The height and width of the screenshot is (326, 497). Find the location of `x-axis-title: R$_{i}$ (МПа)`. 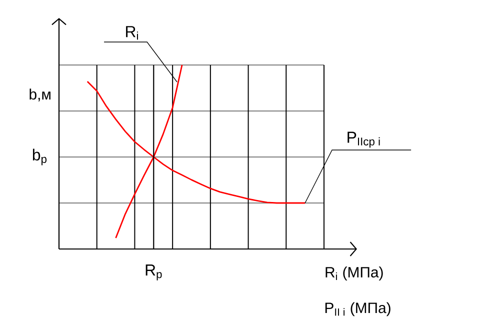

x-axis-title: R$_{i}$ (МПа) is located at coordinates (354, 273).